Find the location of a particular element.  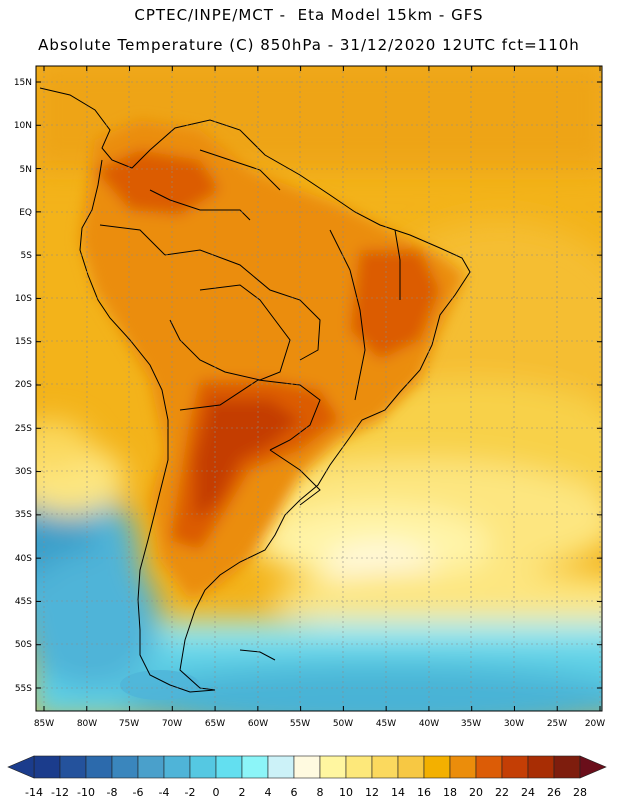

lon-label: 85W is located at coordinates (44, 724).